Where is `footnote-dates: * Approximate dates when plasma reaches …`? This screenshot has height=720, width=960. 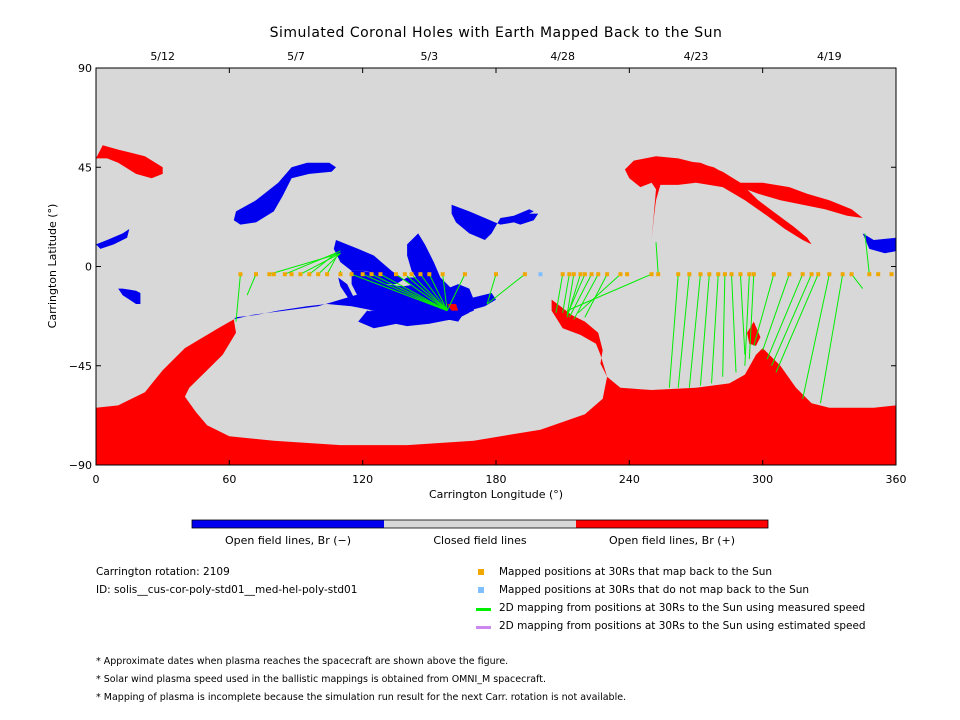
footnote-dates: * Approximate dates when plasma reaches … is located at coordinates (302, 661).